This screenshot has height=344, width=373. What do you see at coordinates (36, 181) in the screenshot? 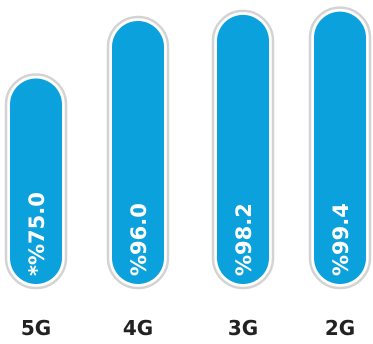
I see `bar-5g` at bounding box center [36, 181].